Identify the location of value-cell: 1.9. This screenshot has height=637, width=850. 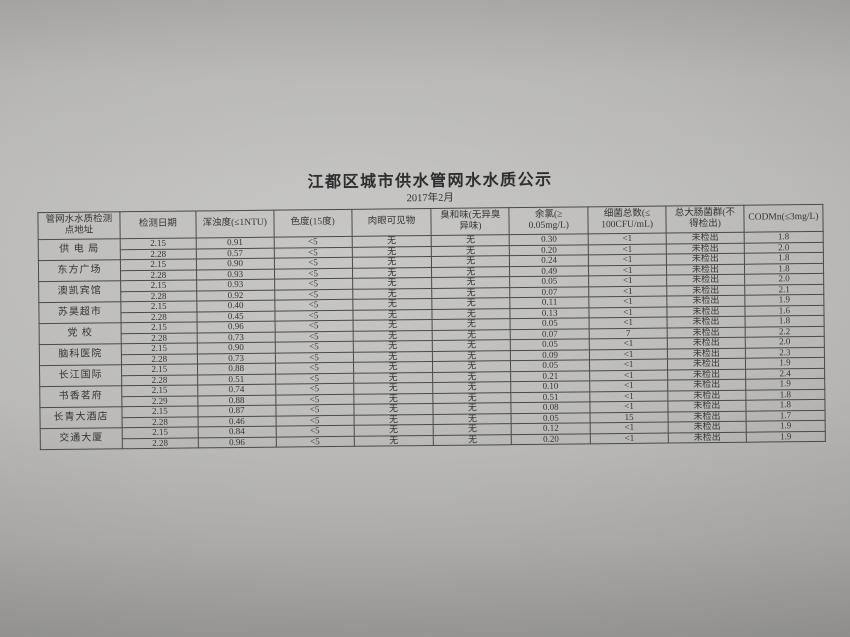
(786, 436).